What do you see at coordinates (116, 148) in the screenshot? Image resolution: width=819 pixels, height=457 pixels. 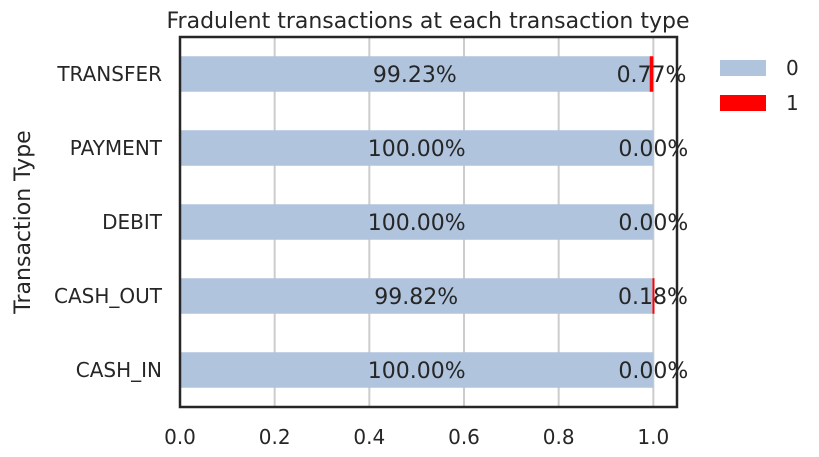 I see `y-tick-label: PAYMENT` at bounding box center [116, 148].